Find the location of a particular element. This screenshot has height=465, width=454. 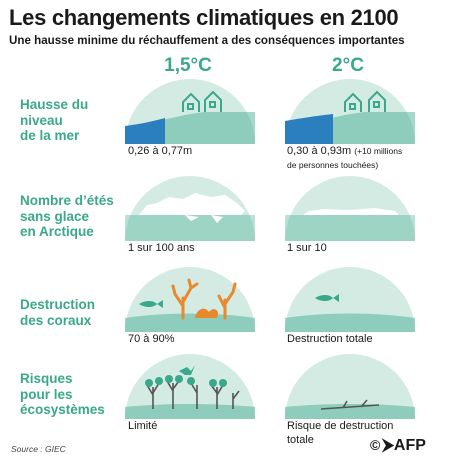

arctic-2c-value: 1 sur 10 is located at coordinates (307, 248).